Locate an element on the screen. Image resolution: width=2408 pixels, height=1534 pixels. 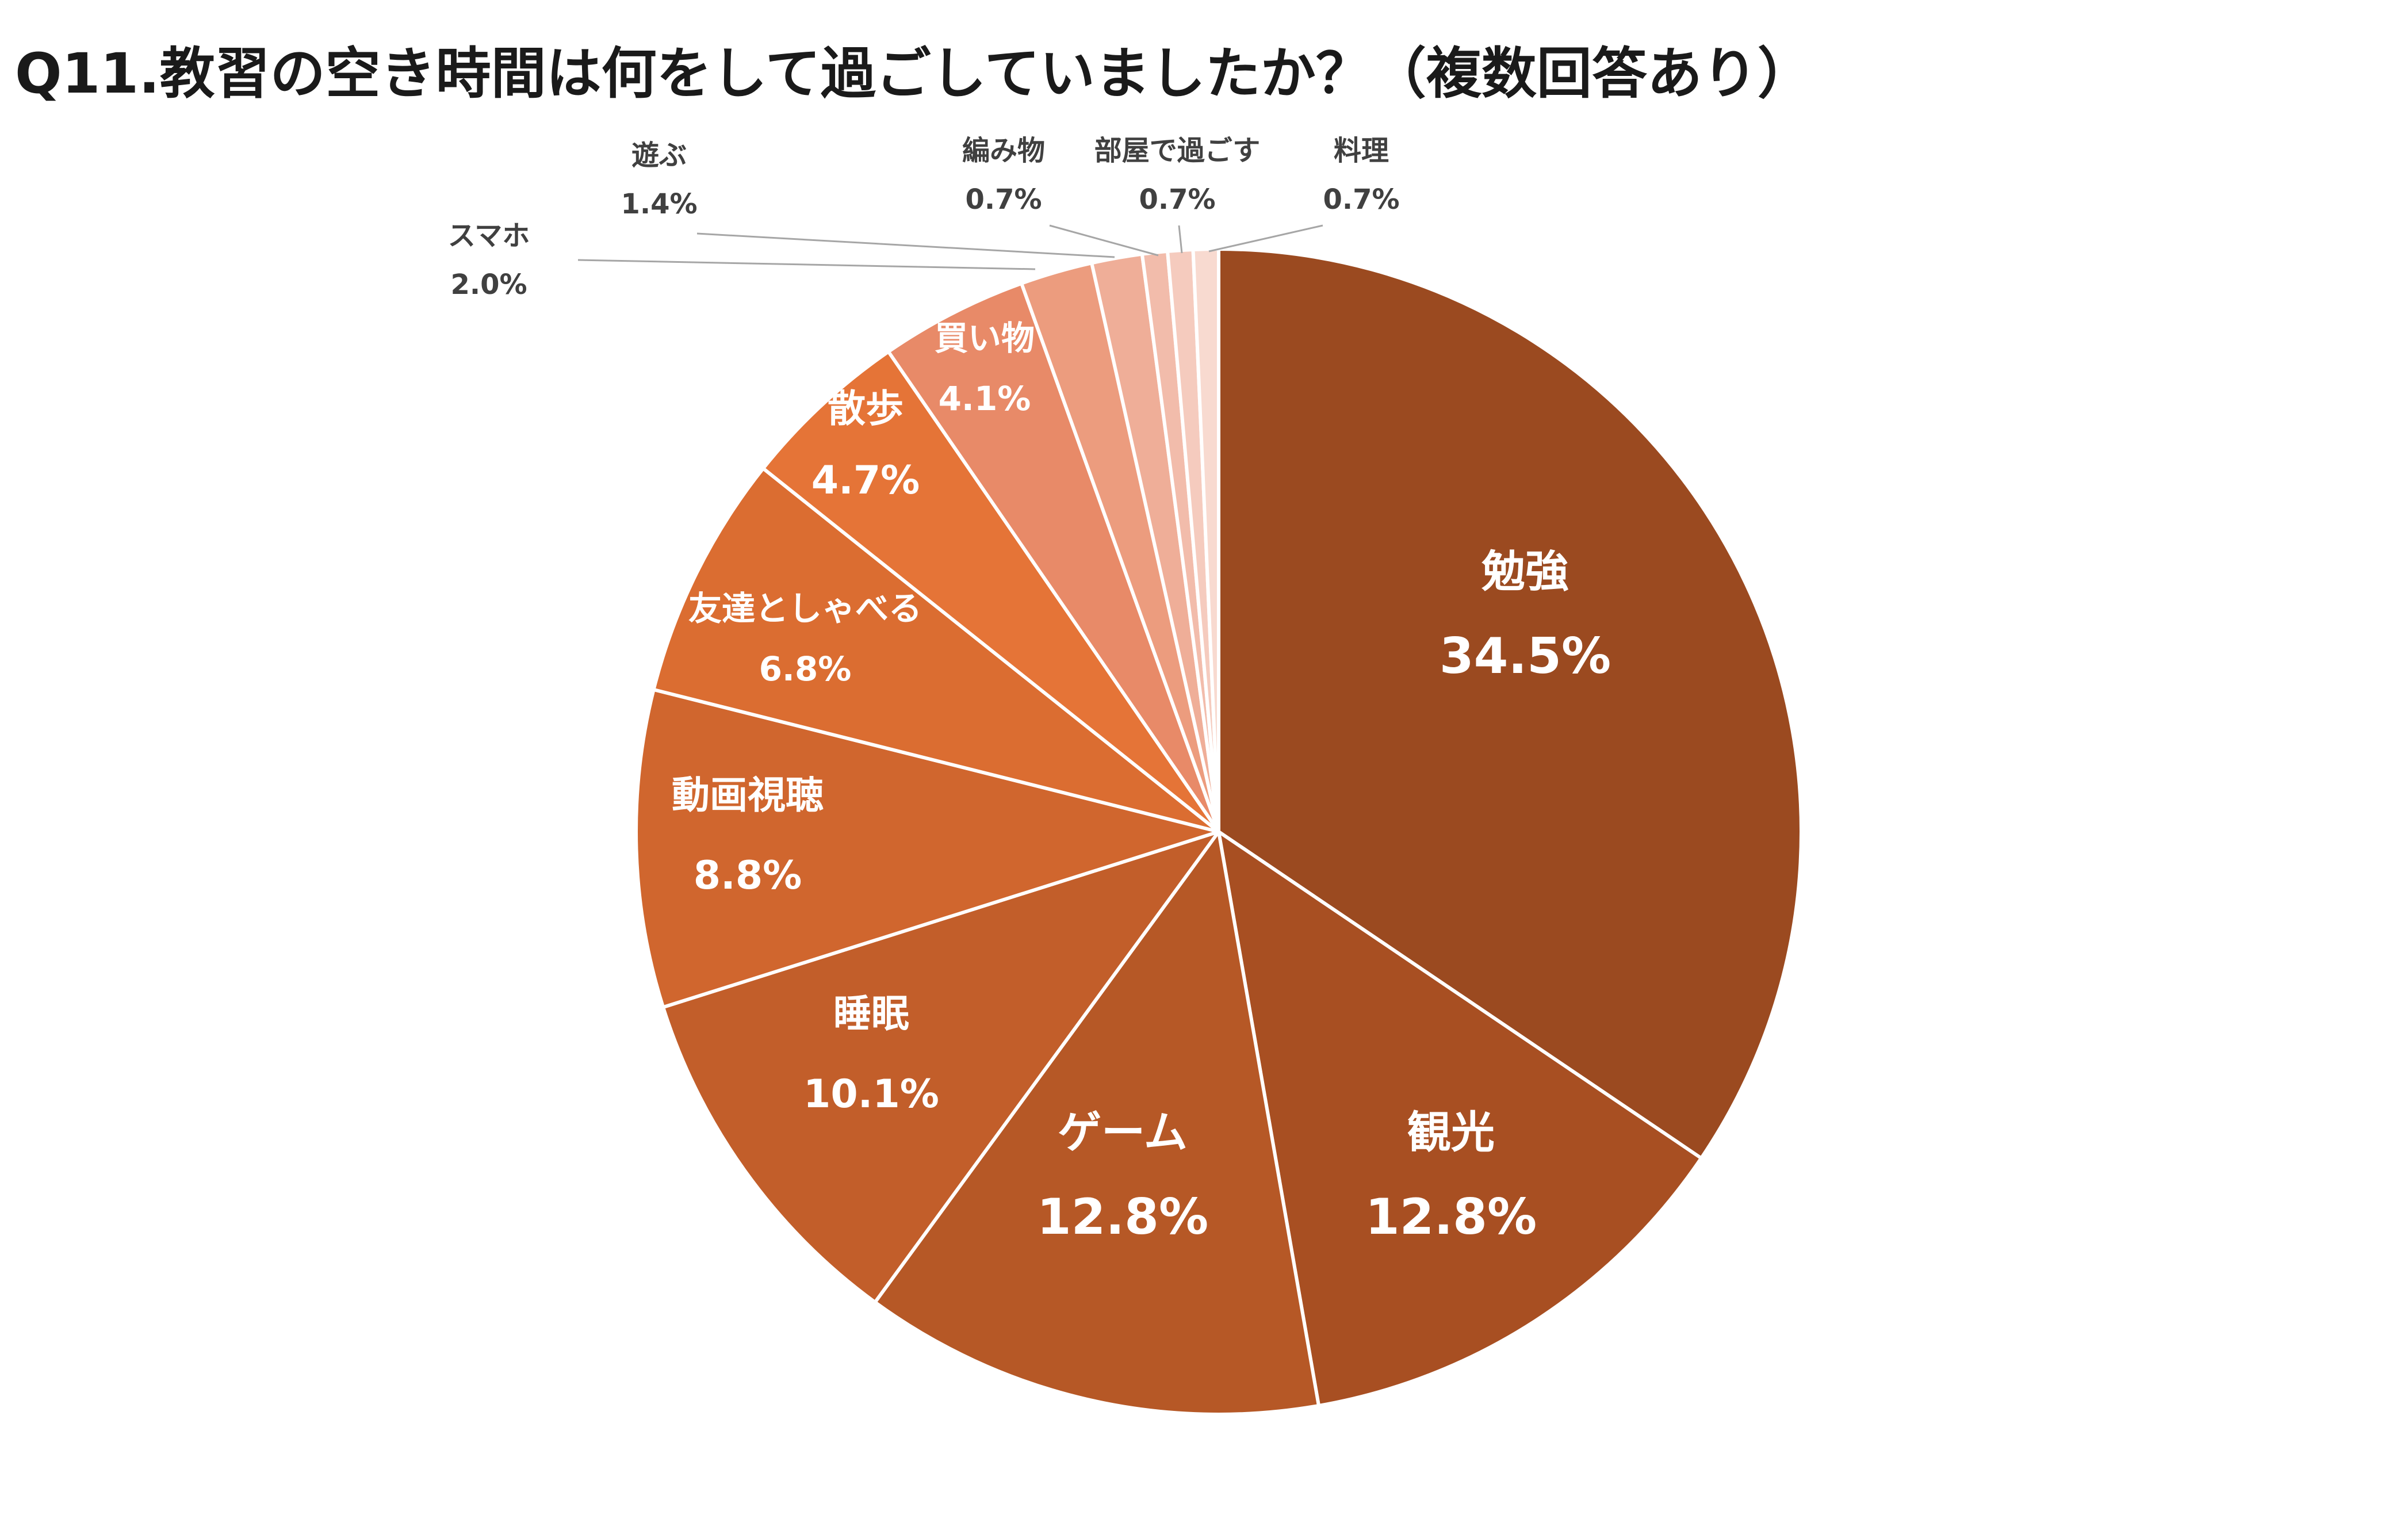
slice-label-percent: 10.1% is located at coordinates (871, 1094).